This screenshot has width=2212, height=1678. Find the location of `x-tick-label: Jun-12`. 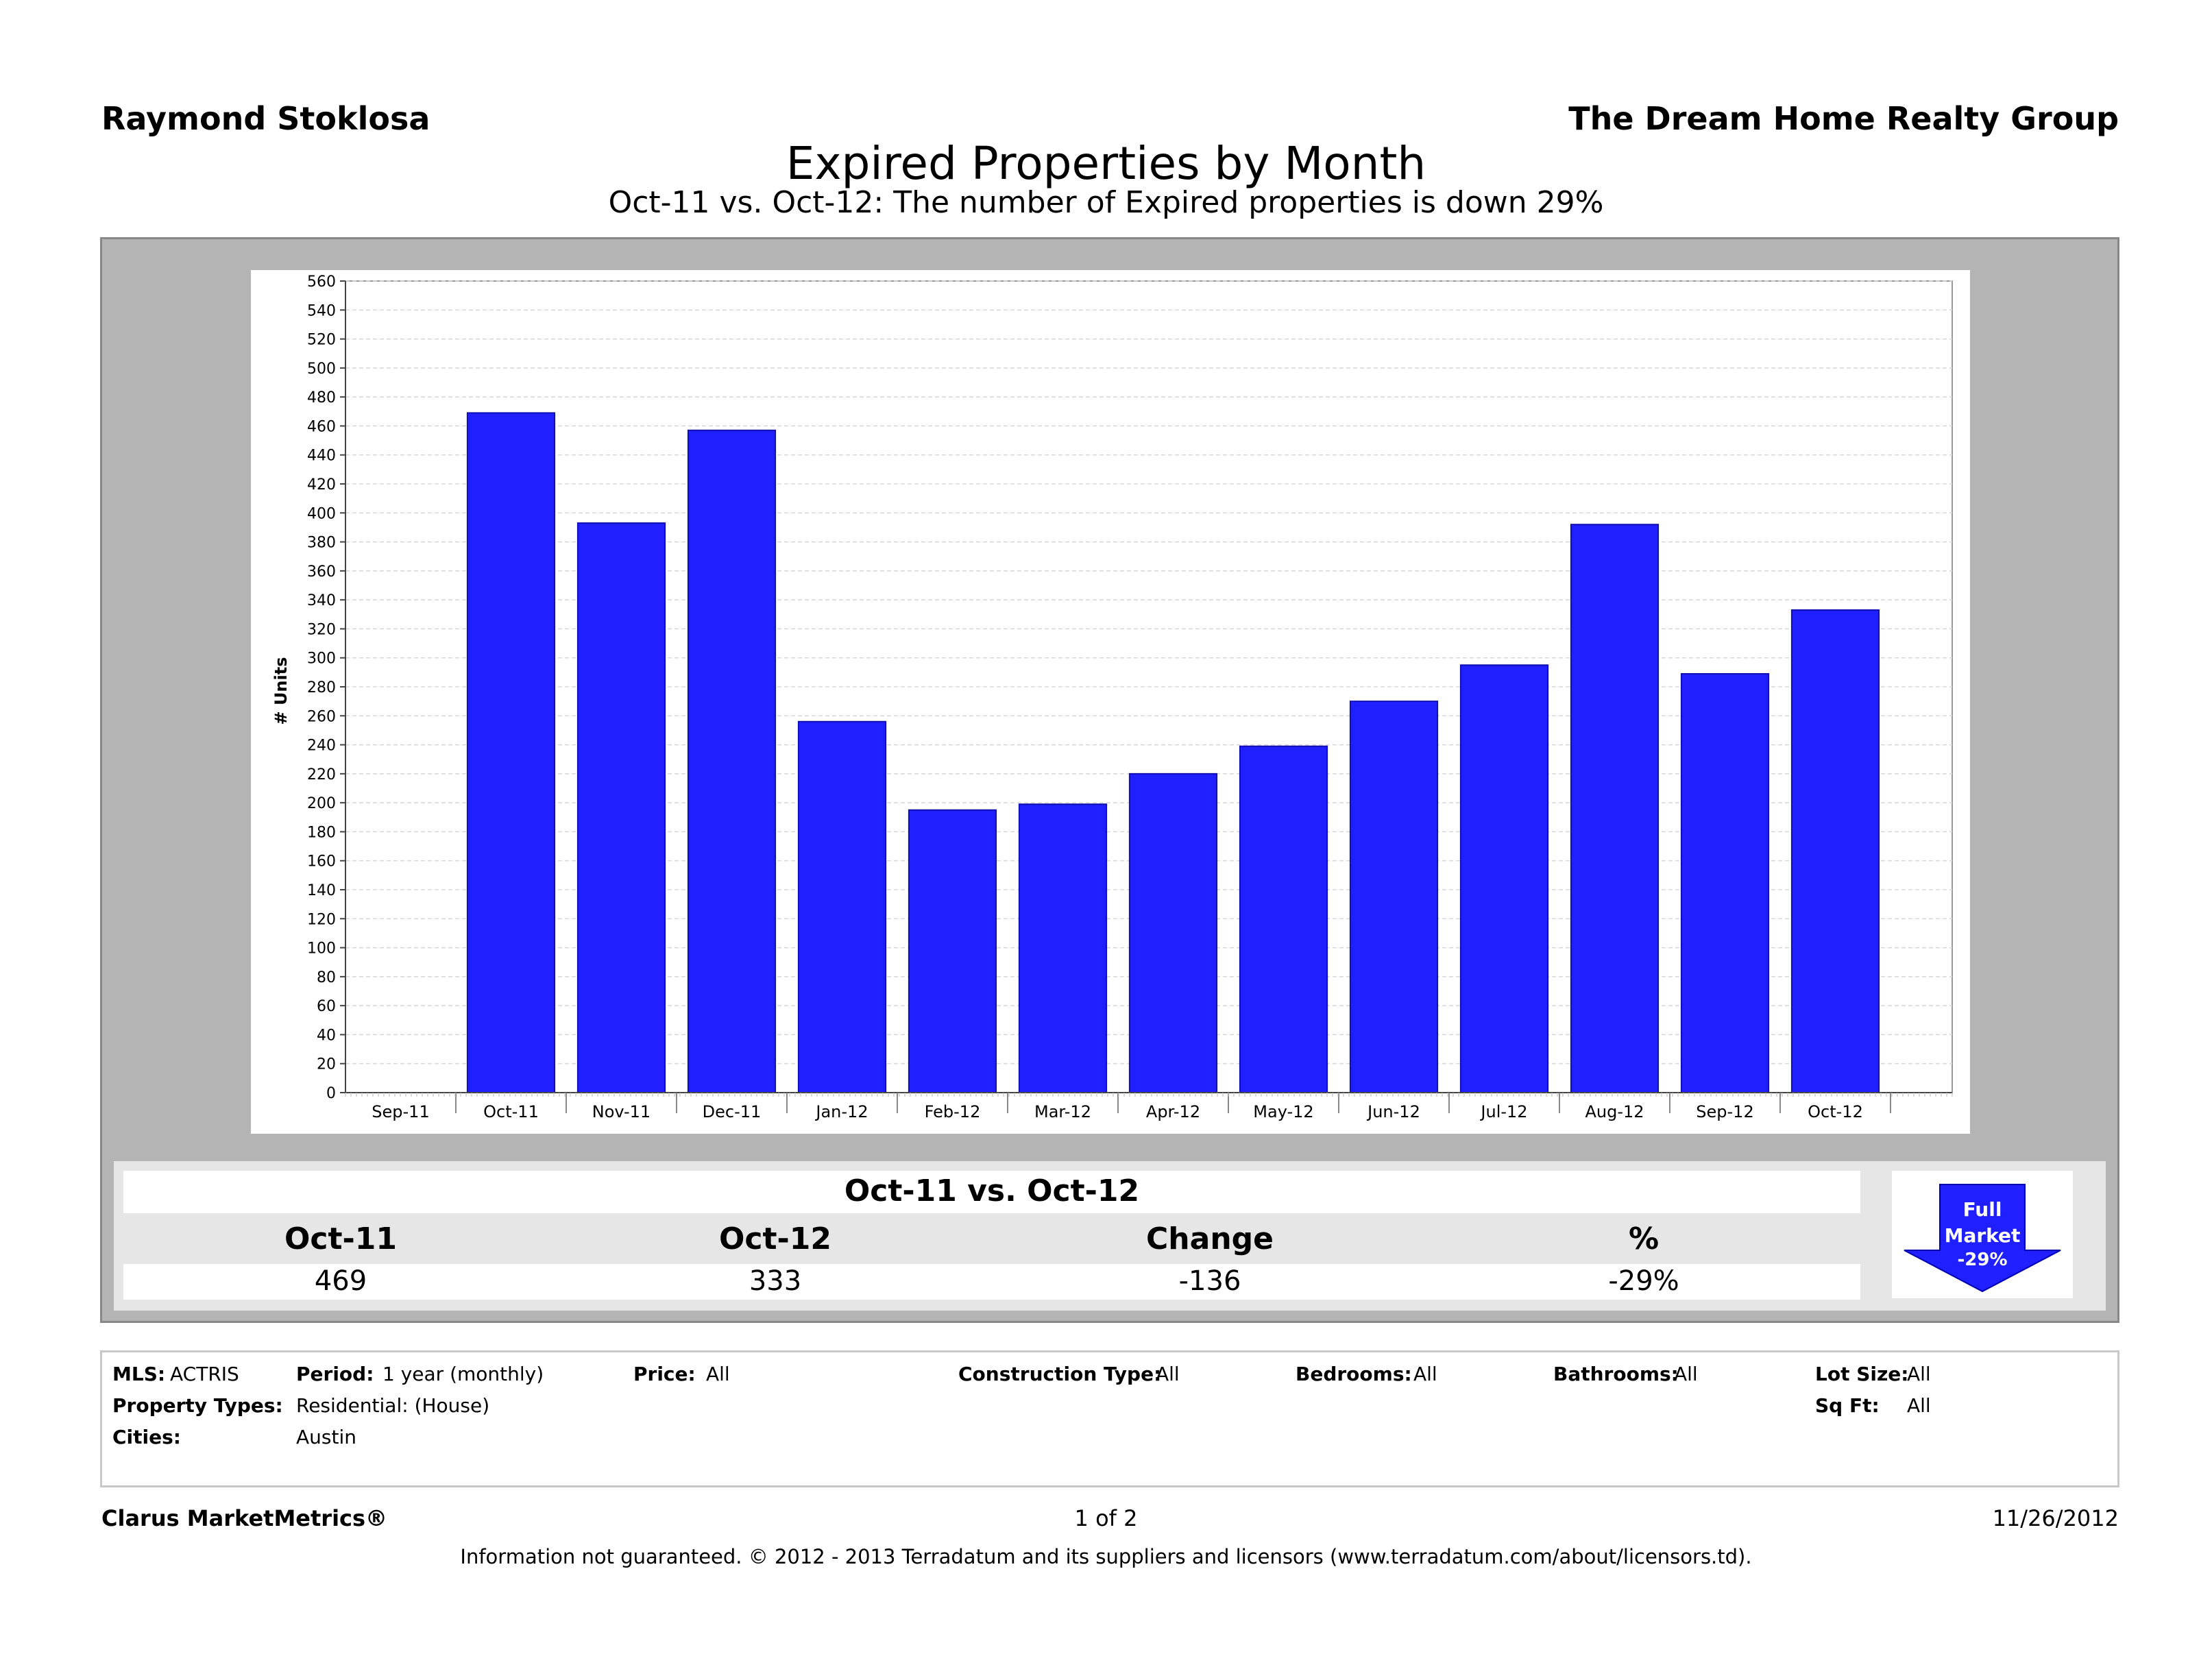

x-tick-label: Jun-12 is located at coordinates (1393, 1111).